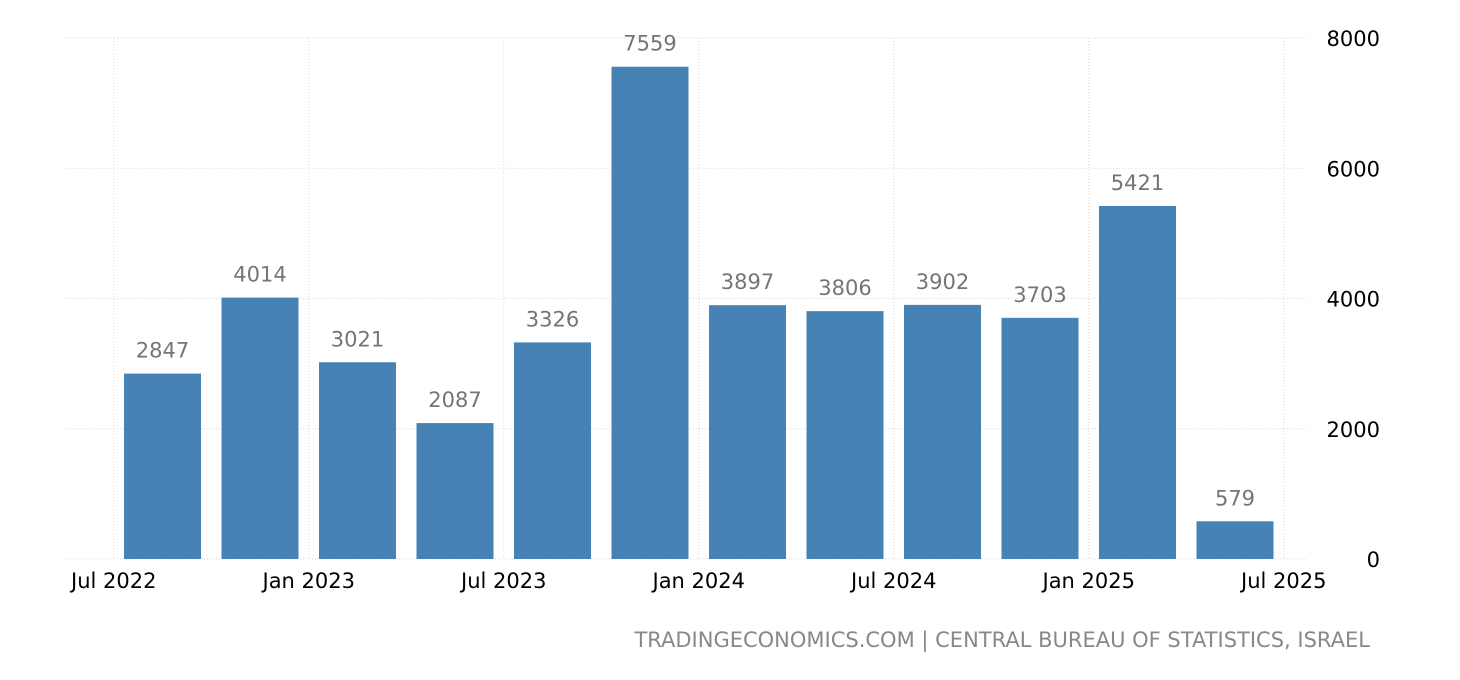 This screenshot has width=1460, height=680. I want to click on y-tick-label: 6000, so click(1353, 169).